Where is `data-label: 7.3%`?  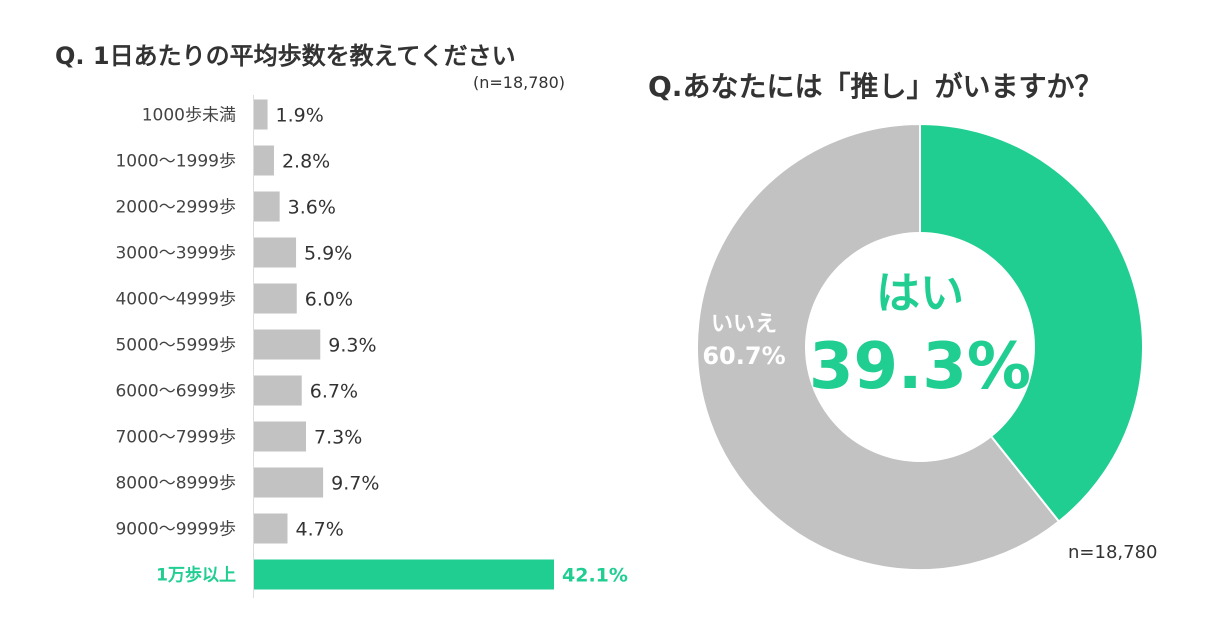 data-label: 7.3% is located at coordinates (338, 438).